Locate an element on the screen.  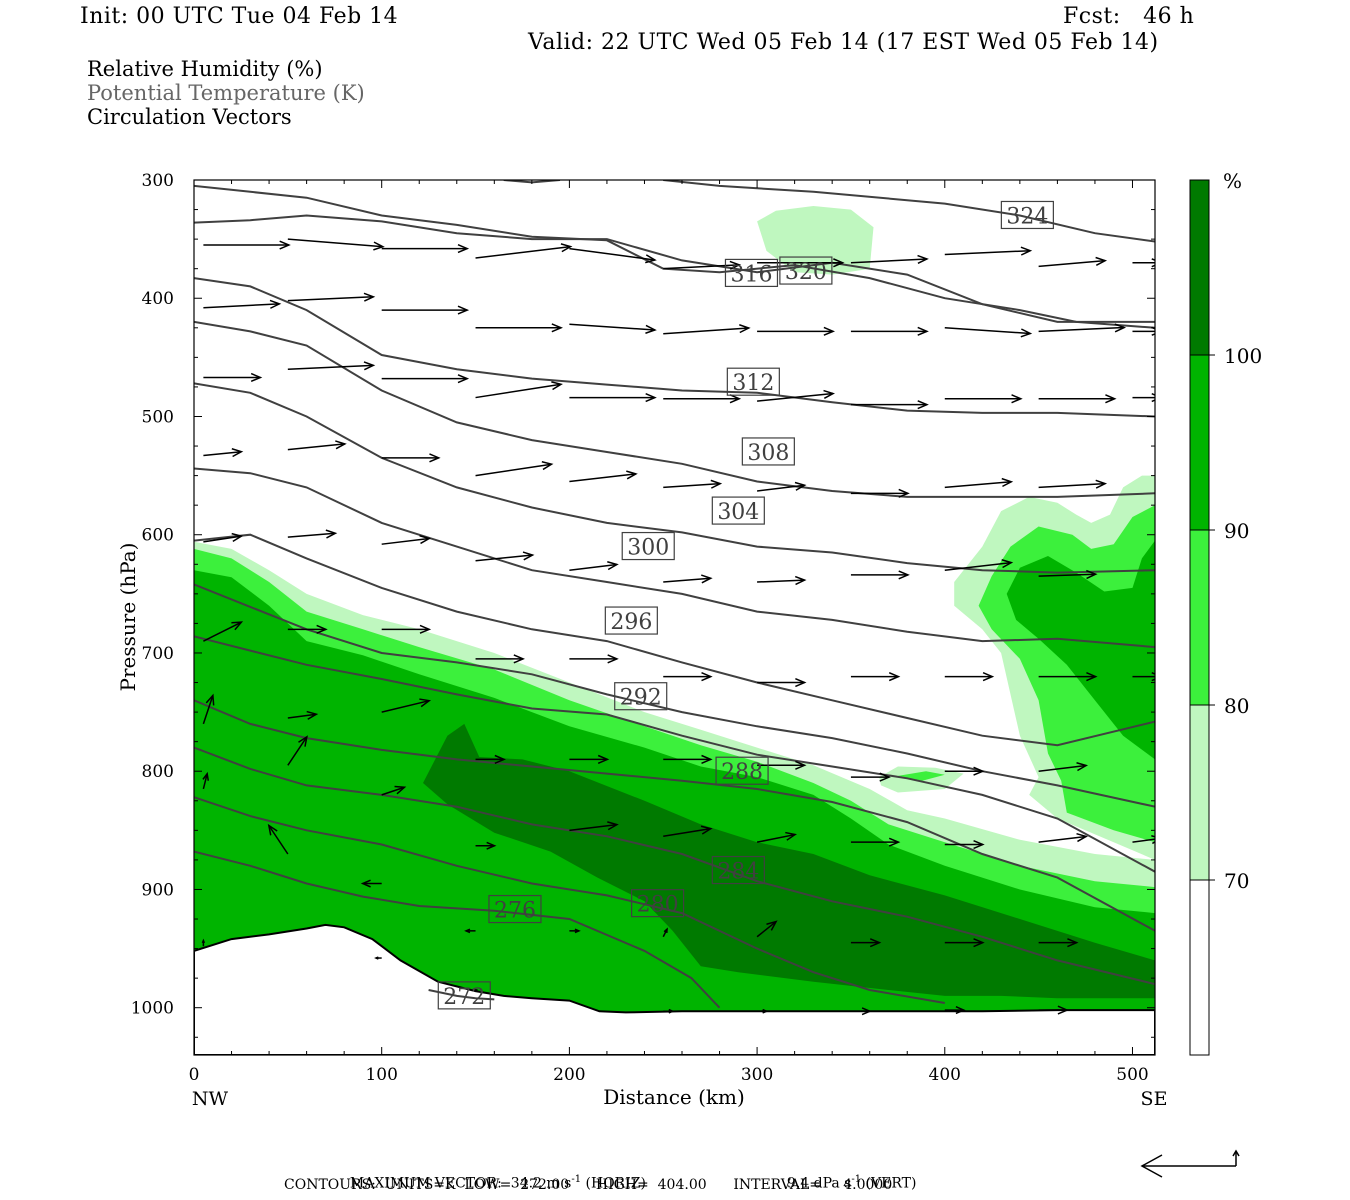
isentrope-label: 320 is located at coordinates (806, 272).